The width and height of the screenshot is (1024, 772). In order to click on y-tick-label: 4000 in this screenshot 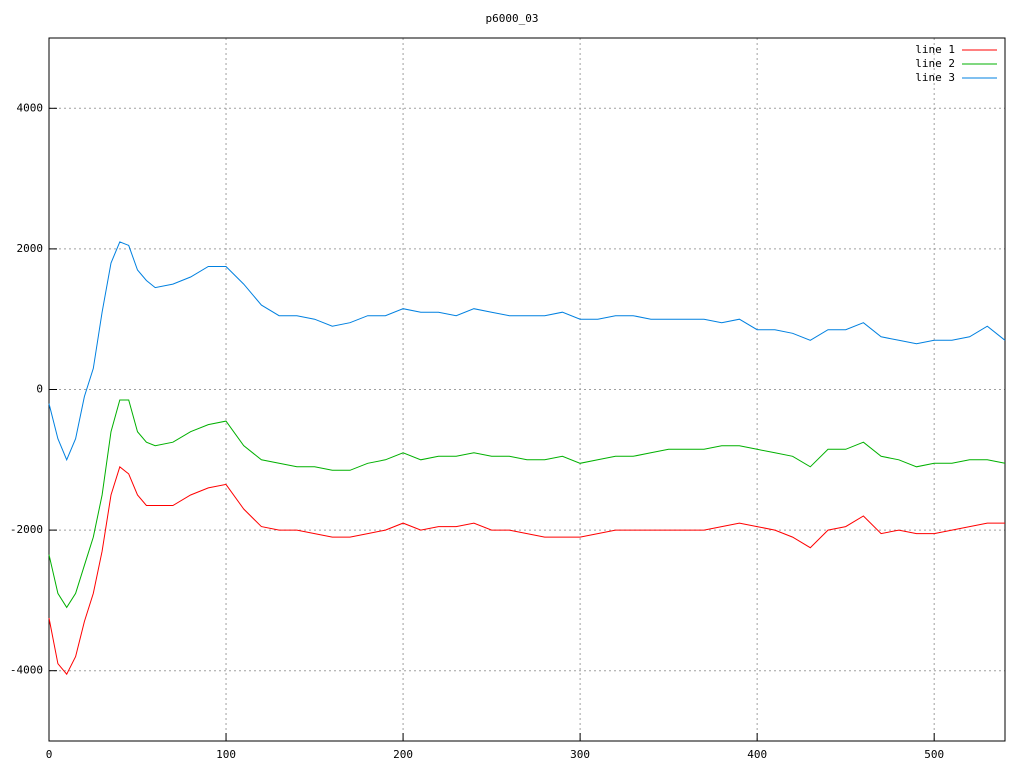, I will do `click(30, 107)`.